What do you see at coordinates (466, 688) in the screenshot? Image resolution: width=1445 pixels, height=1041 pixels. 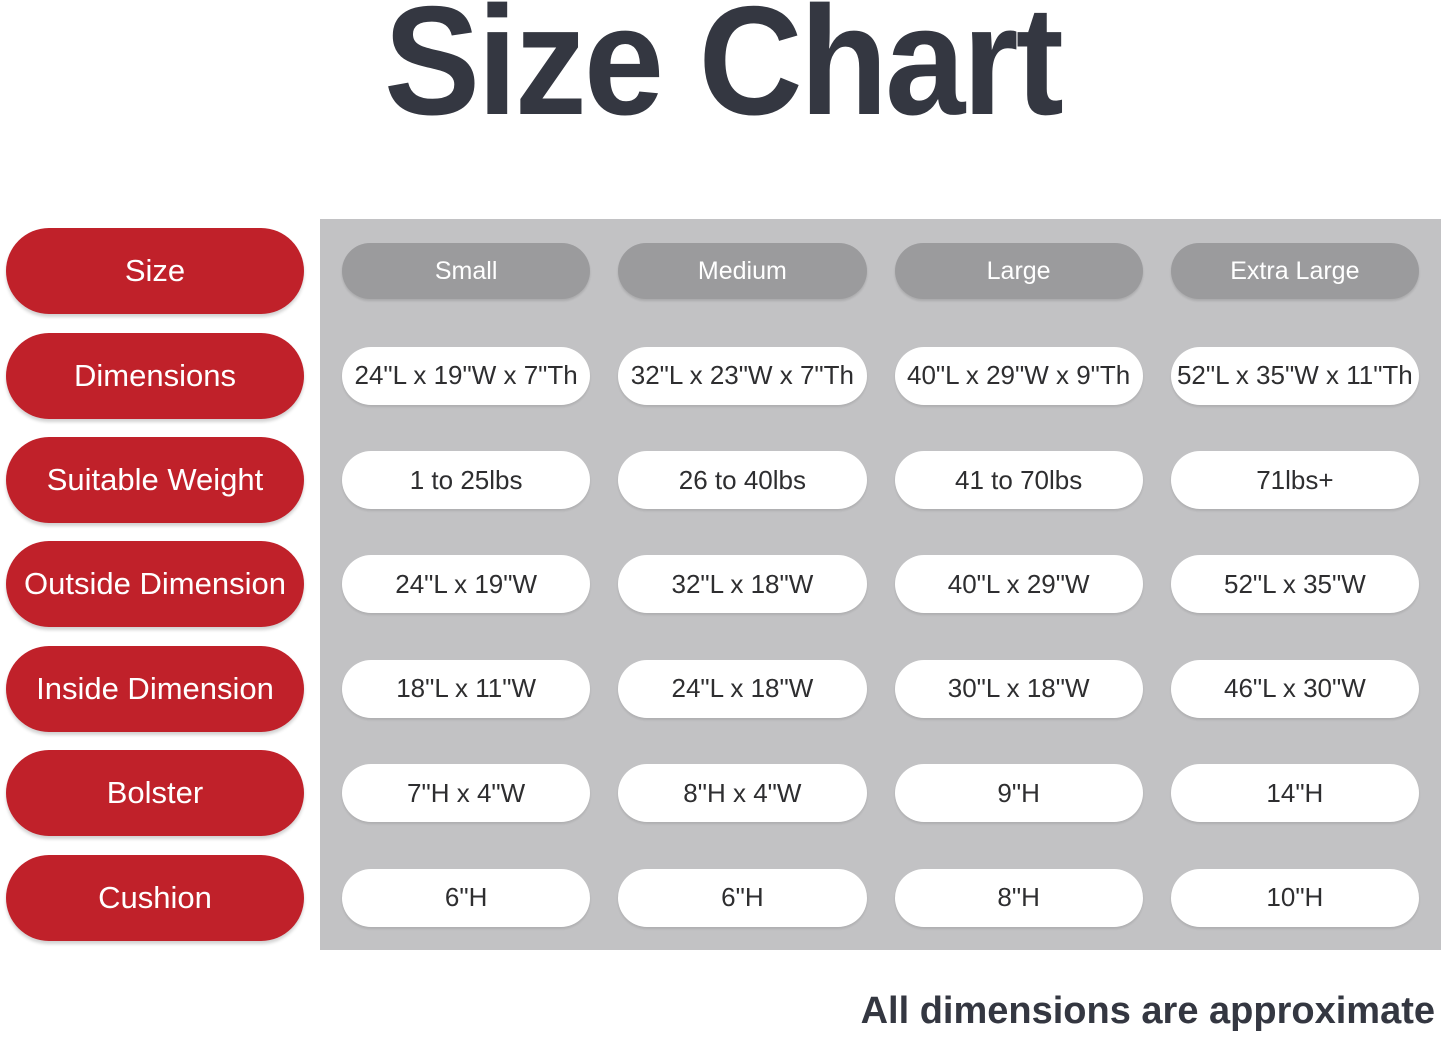 I see `cell-inside-small: 18"L x 11"W` at bounding box center [466, 688].